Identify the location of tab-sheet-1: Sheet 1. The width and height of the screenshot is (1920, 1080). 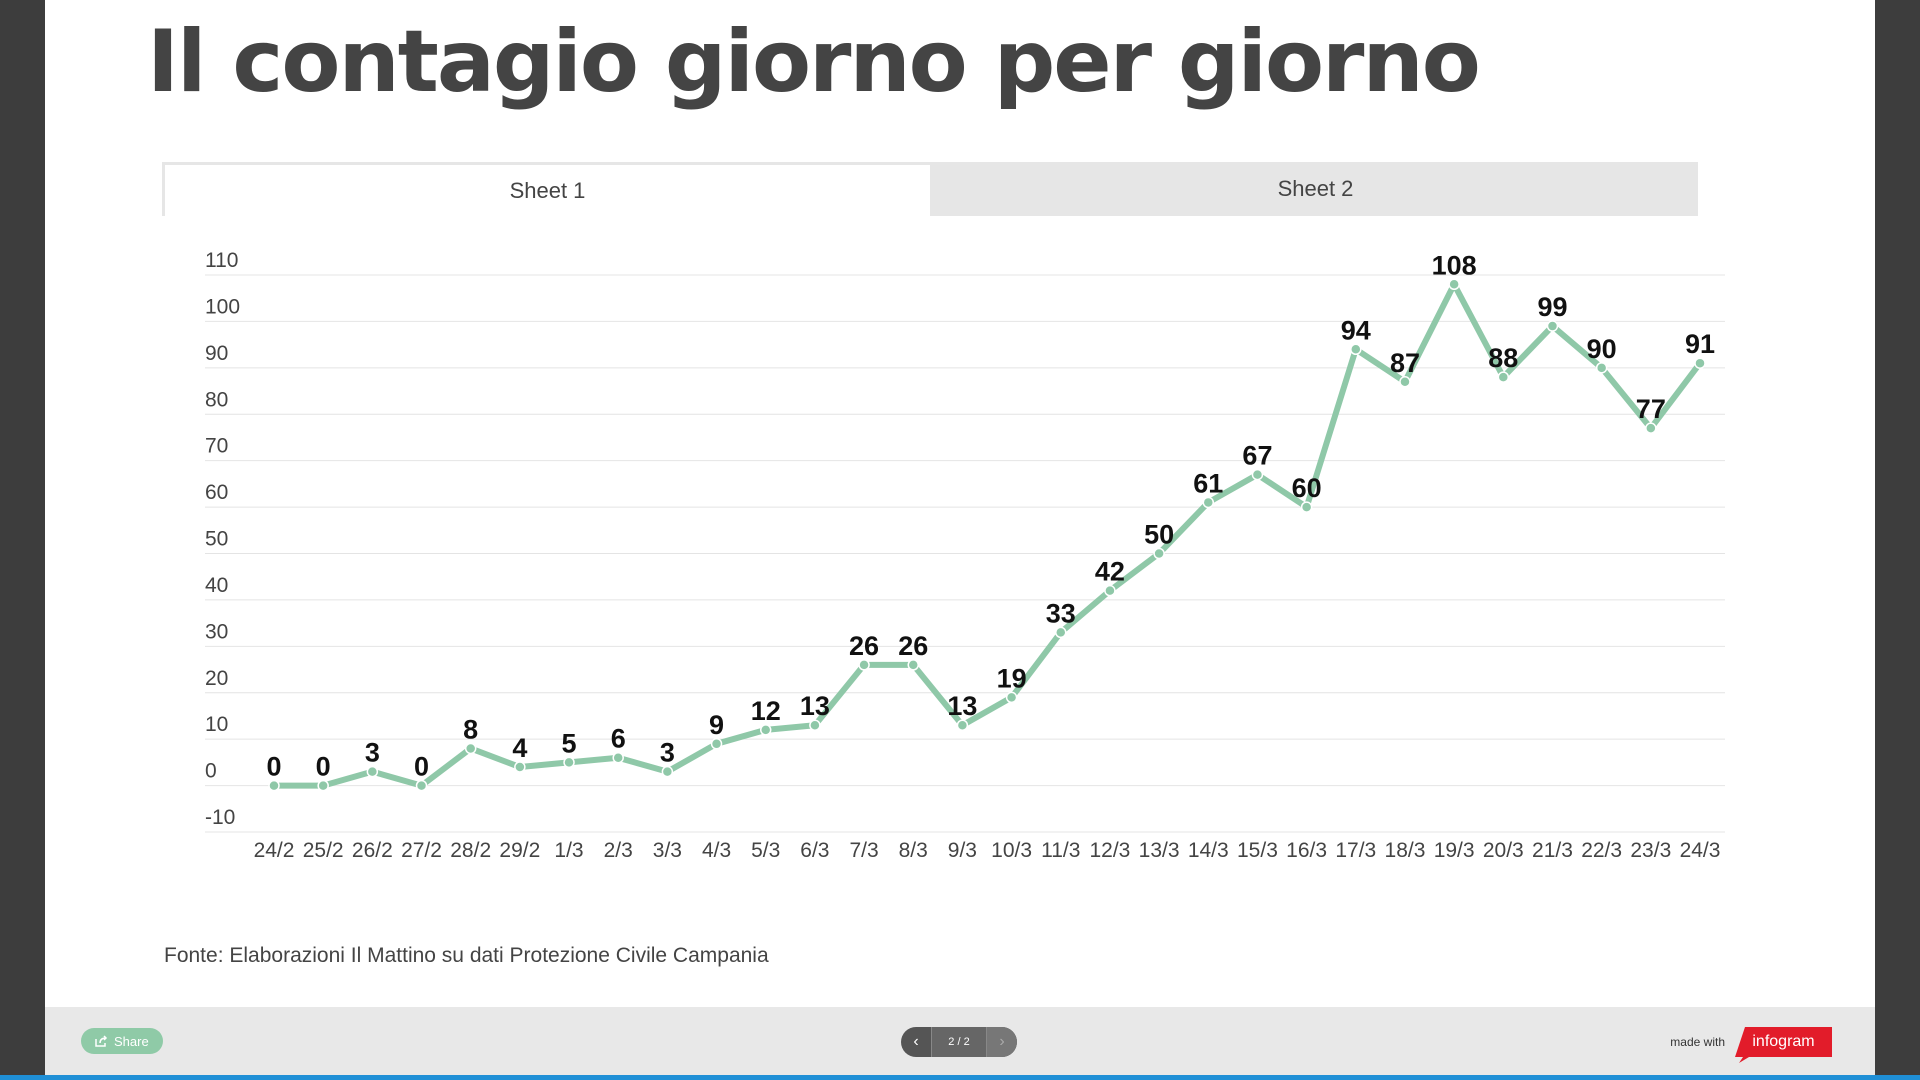
(547, 189).